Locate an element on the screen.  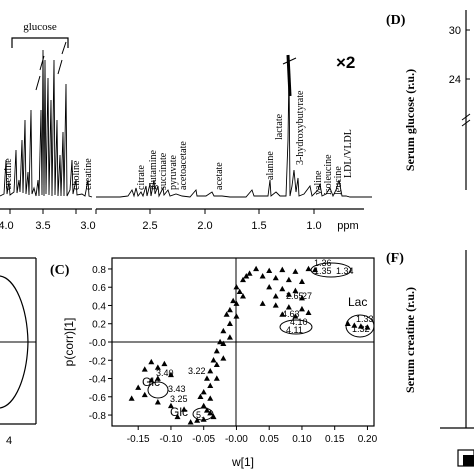
scatter-y-ticklabel-7: -0.6 is located at coordinates (98, 398).